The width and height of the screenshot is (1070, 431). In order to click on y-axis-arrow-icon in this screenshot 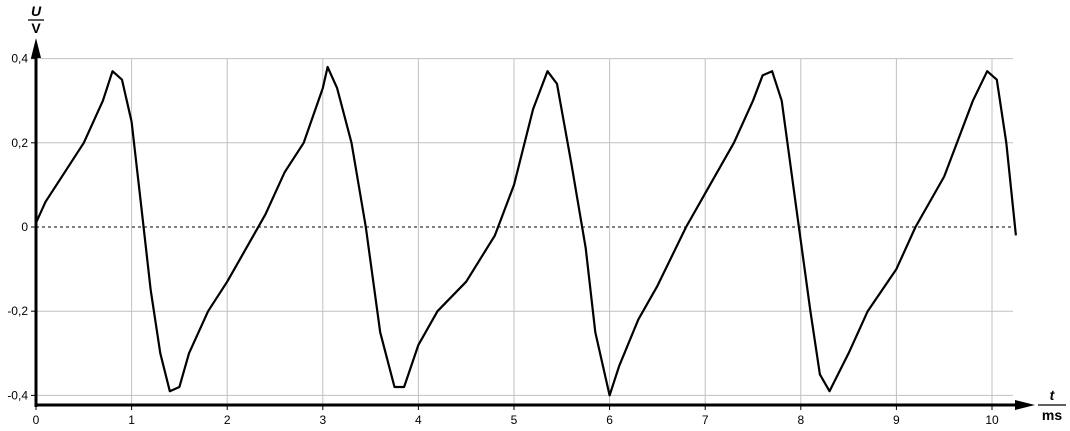, I will do `click(36, 48)`.